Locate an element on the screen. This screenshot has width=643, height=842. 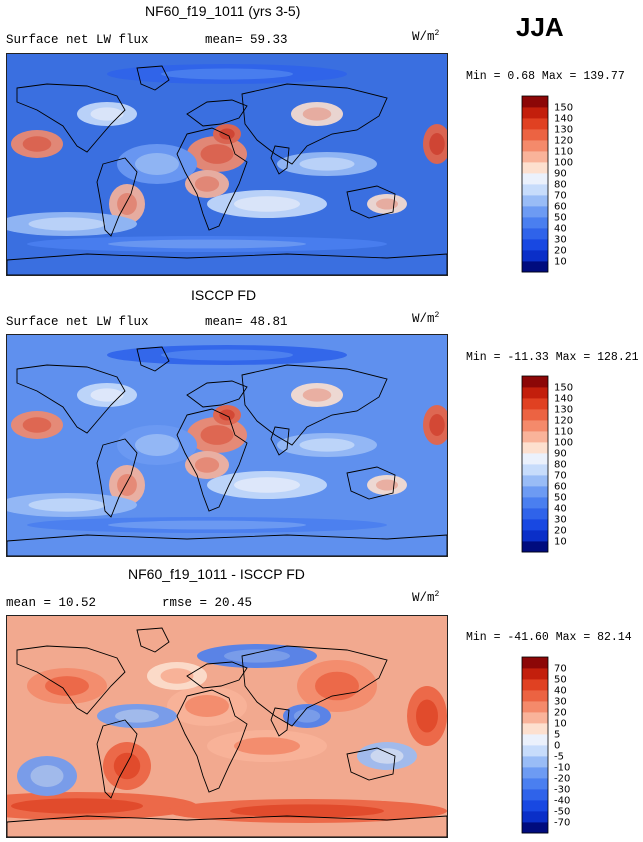
season-label: JJA is located at coordinates (540, 27).